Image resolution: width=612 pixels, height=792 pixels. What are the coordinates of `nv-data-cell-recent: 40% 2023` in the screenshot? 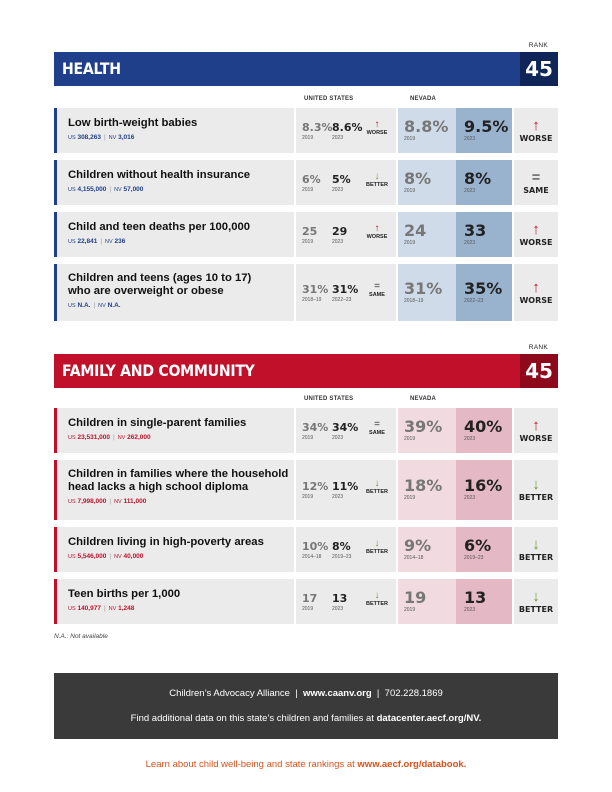 It's located at (484, 430).